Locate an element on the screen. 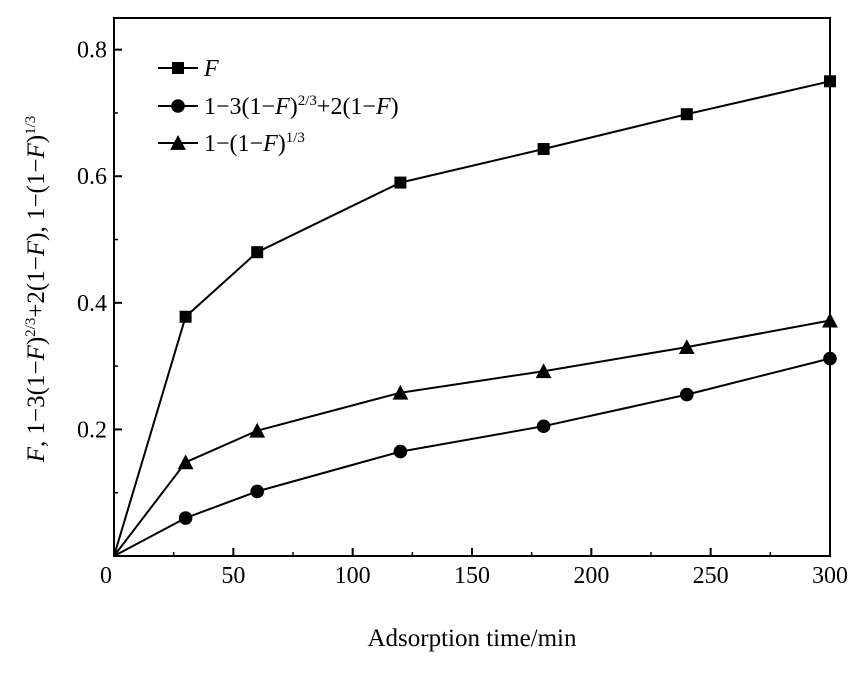 The image size is (856, 691). legend-label: 1−3(1−F)2/3+2(1−F) is located at coordinates (301, 106).